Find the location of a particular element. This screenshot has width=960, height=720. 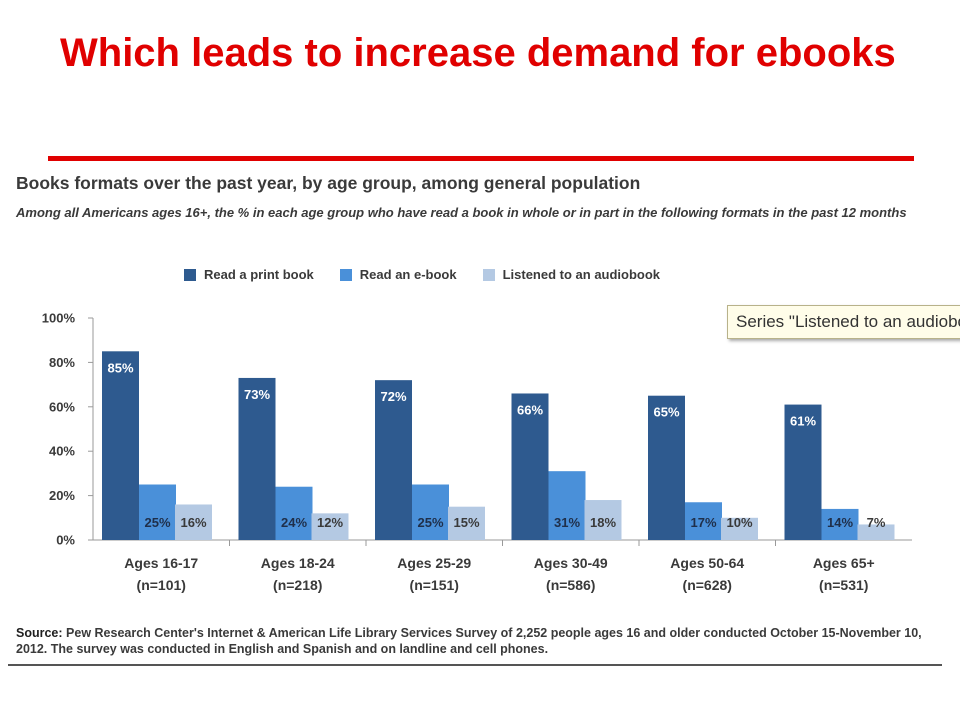

y-tick-label: 80% is located at coordinates (62, 362).